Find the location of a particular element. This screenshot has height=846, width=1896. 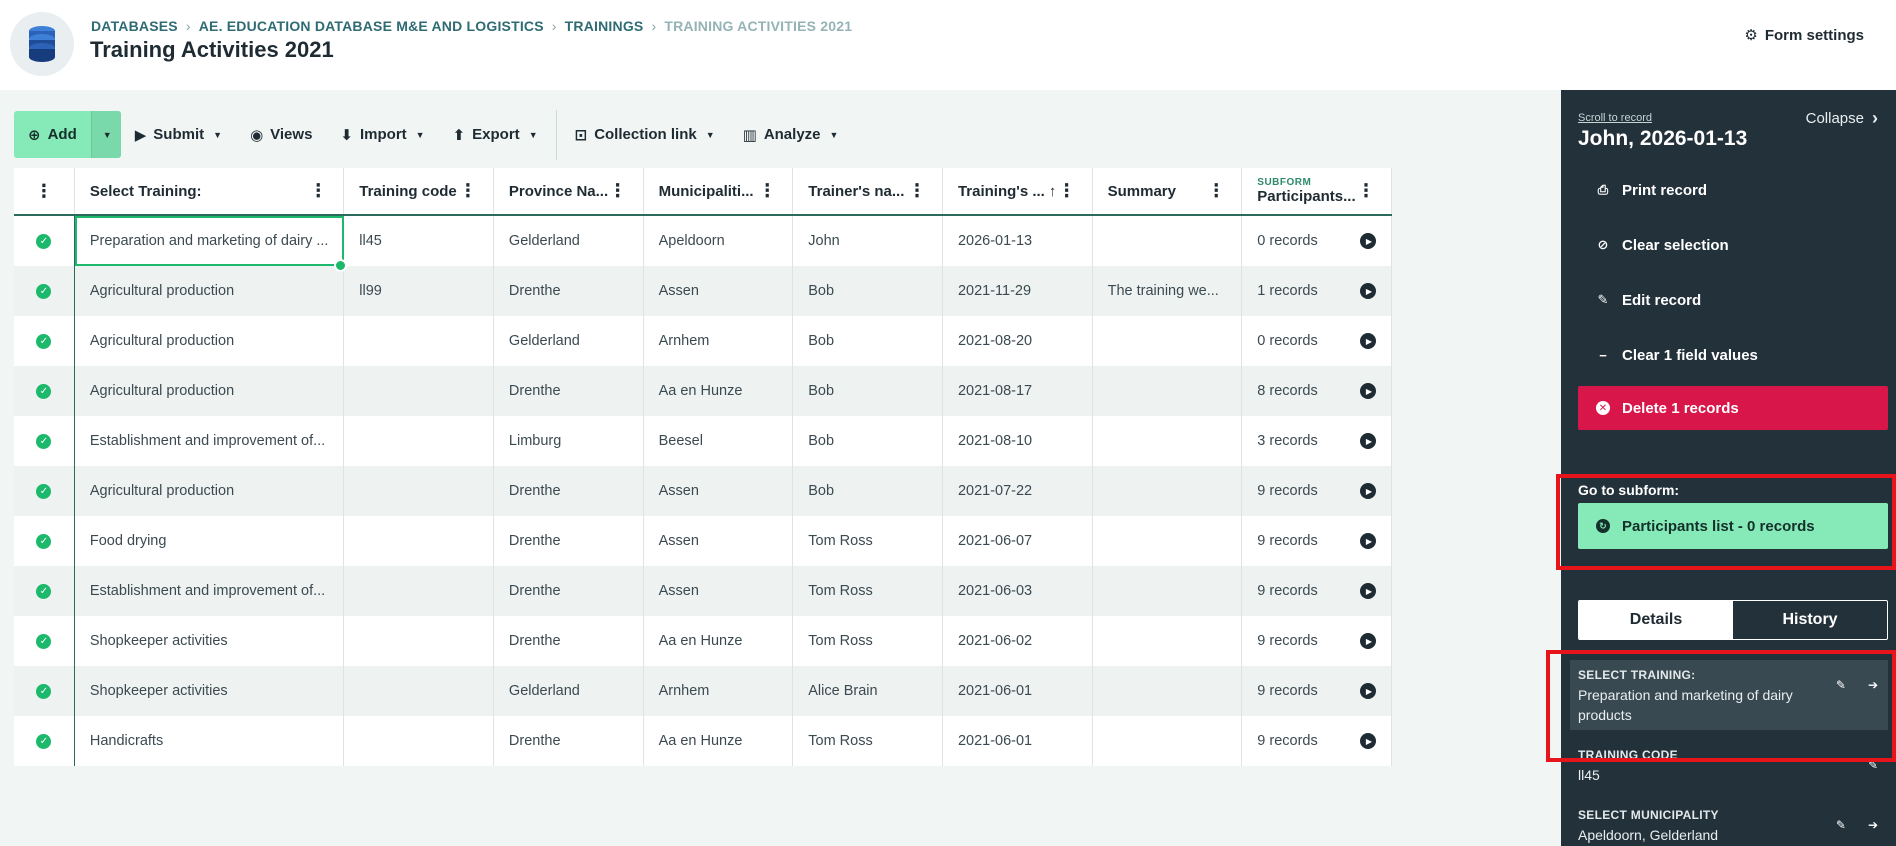

import-button: ⬇ Import ▼ is located at coordinates (382, 134).